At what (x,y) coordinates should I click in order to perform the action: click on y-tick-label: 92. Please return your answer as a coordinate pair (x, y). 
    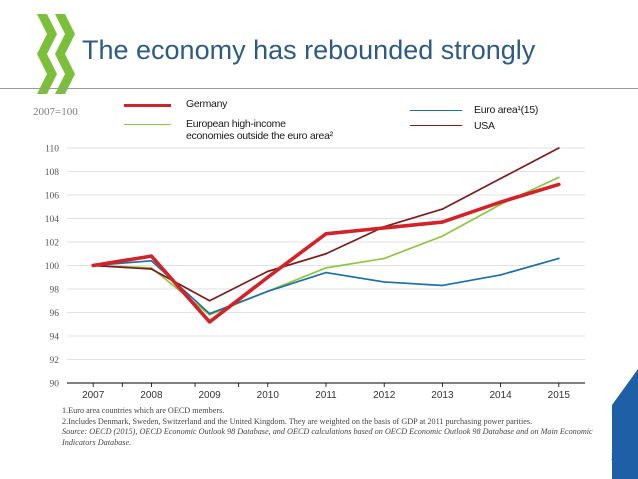
    Looking at the image, I should click on (55, 361).